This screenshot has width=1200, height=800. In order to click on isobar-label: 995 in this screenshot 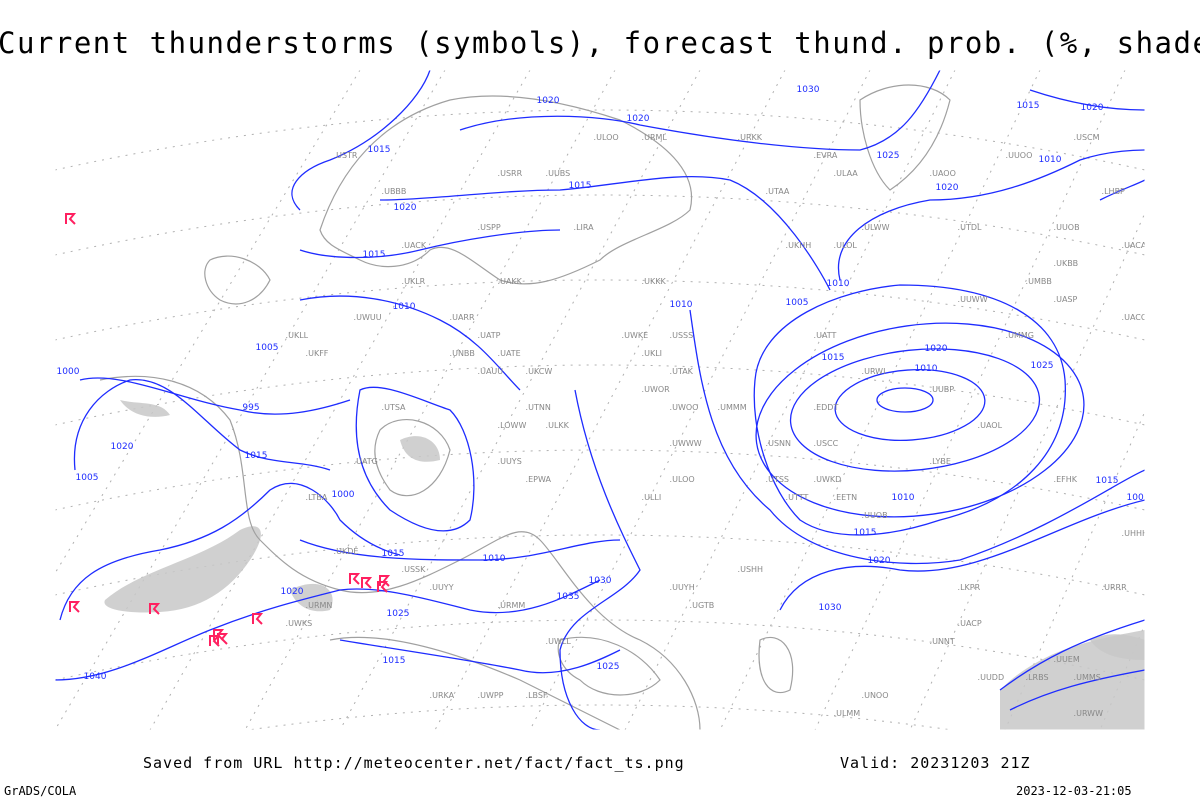, I will do `click(250, 408)`.